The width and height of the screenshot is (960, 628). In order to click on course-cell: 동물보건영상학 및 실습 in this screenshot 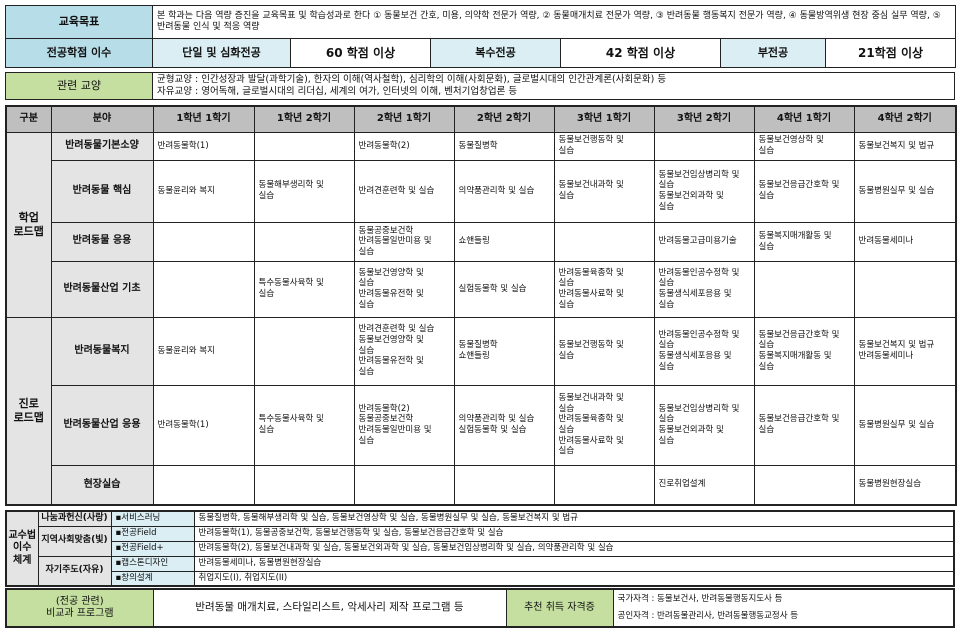, I will do `click(804, 146)`.